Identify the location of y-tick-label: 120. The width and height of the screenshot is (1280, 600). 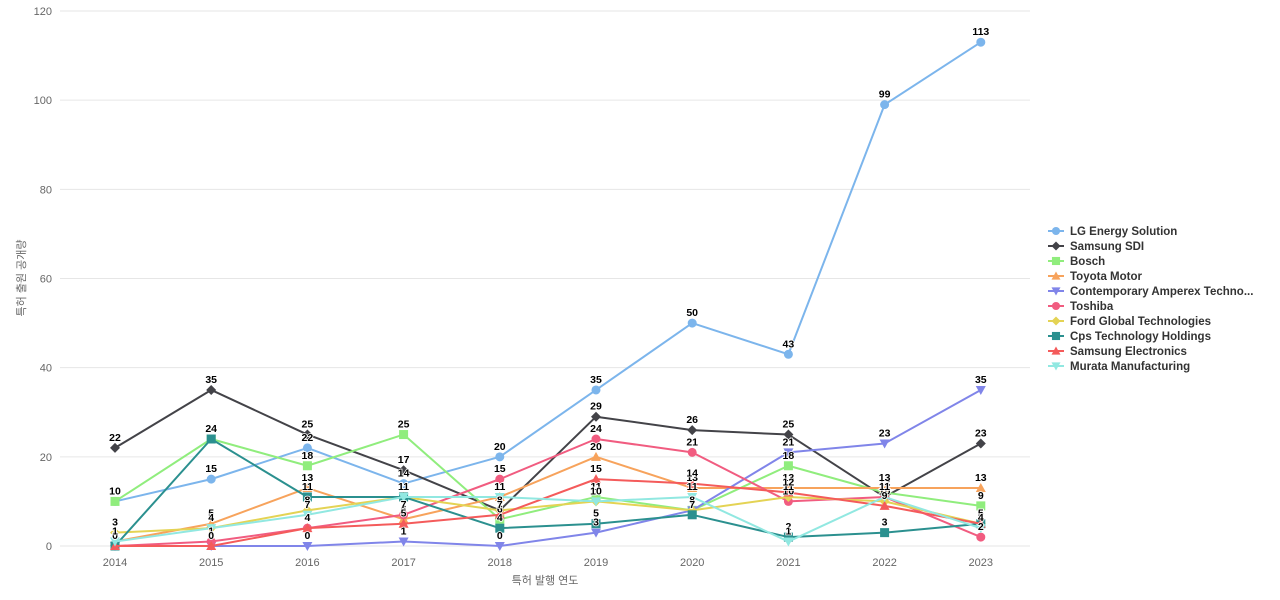
(43, 12).